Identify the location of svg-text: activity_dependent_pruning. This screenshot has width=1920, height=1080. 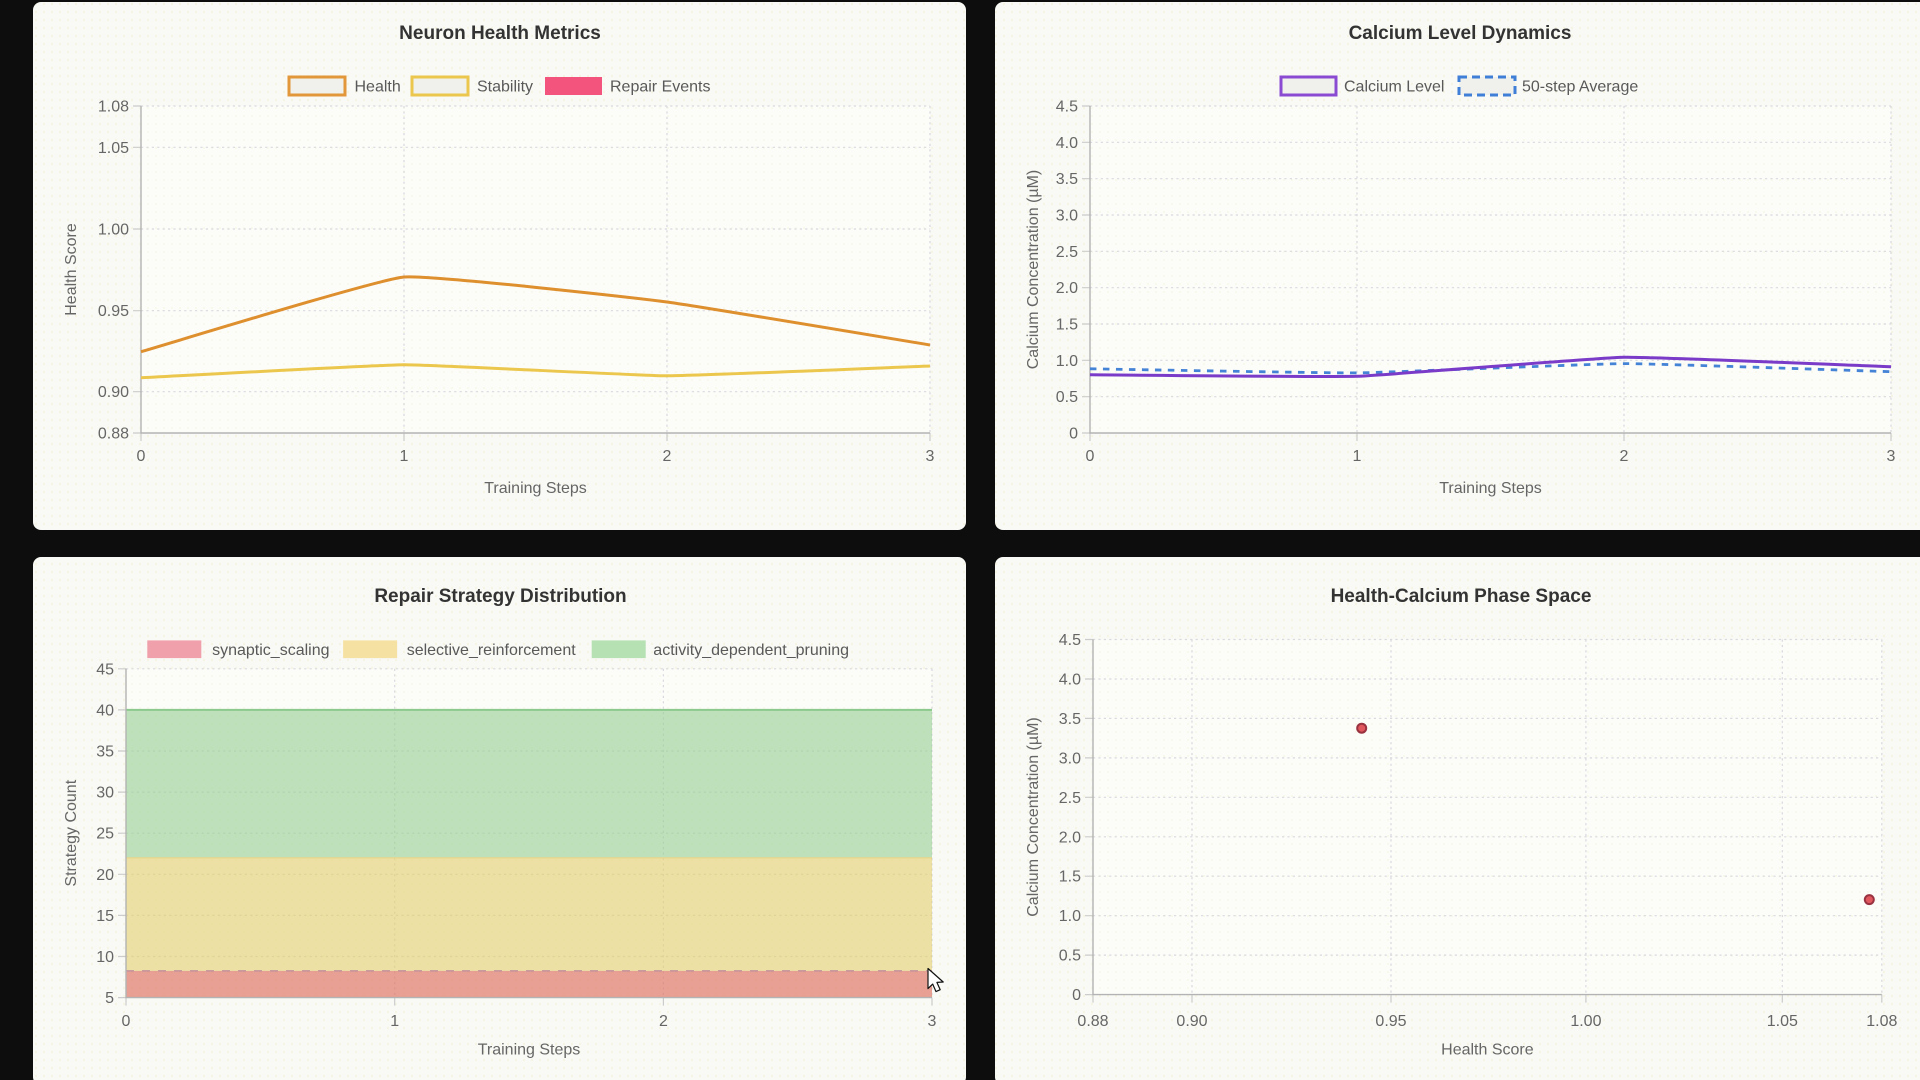
(751, 650).